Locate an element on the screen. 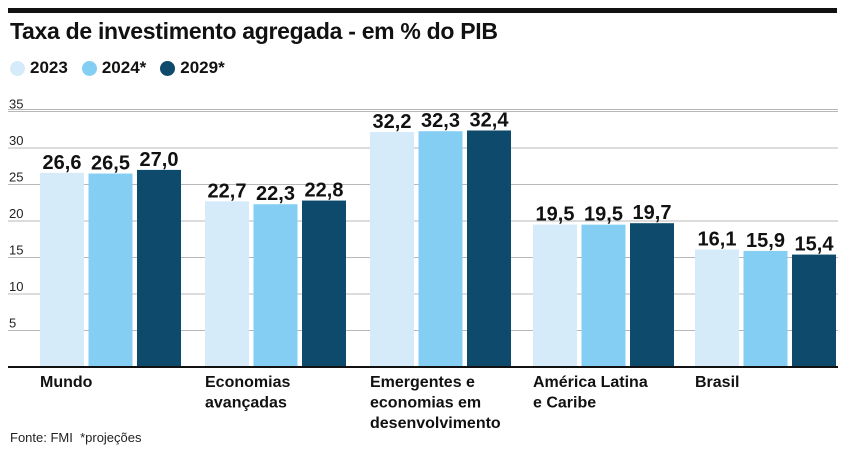 The width and height of the screenshot is (851, 452). bar-4-2029 is located at coordinates (652, 295).